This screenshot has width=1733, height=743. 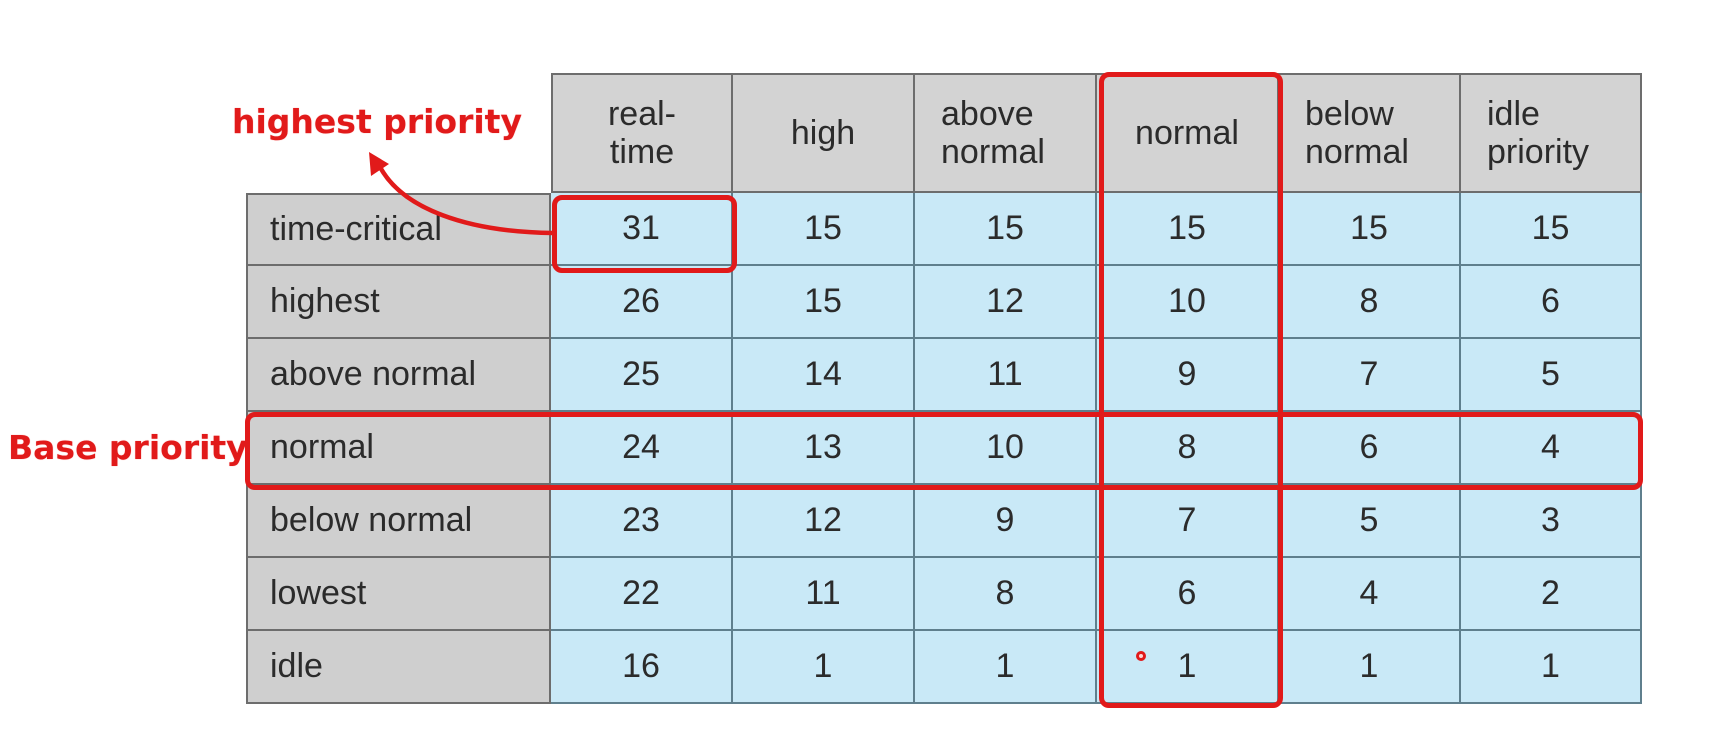 What do you see at coordinates (377, 121) in the screenshot?
I see `highest-priority-annotation: highest priority` at bounding box center [377, 121].